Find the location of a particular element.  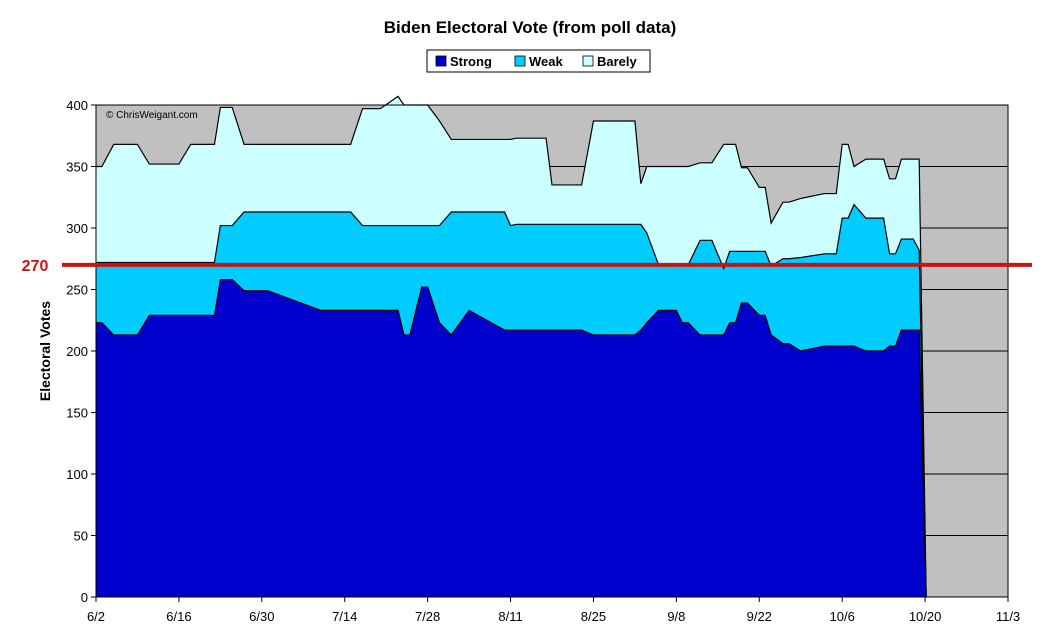

y-tick-label-250: 250 is located at coordinates (77, 290).